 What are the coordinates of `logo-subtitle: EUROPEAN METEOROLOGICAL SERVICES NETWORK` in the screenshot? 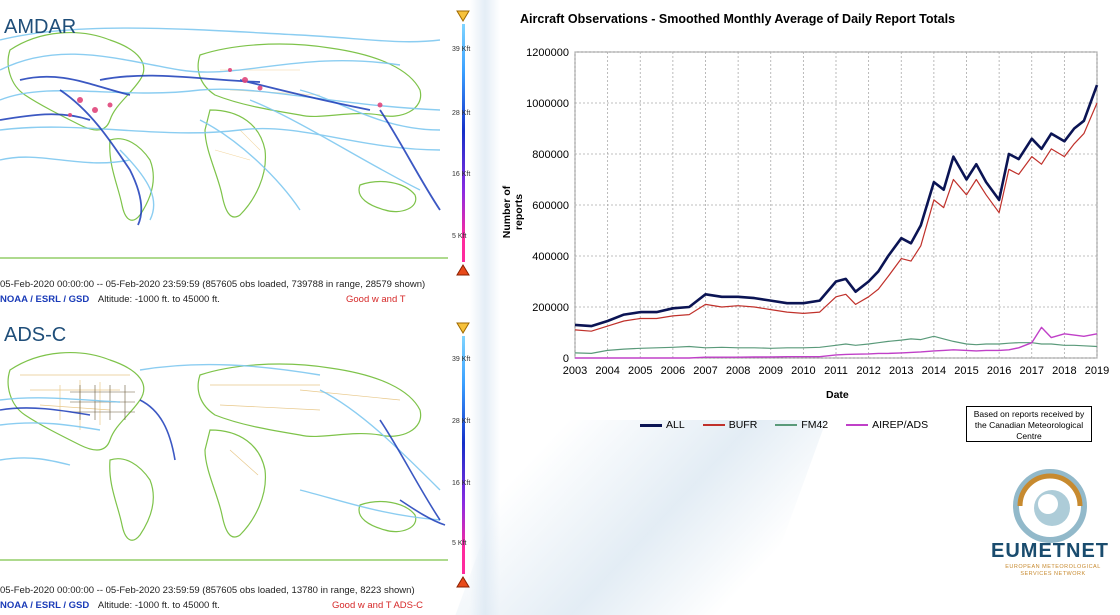 It's located at (1053, 570).